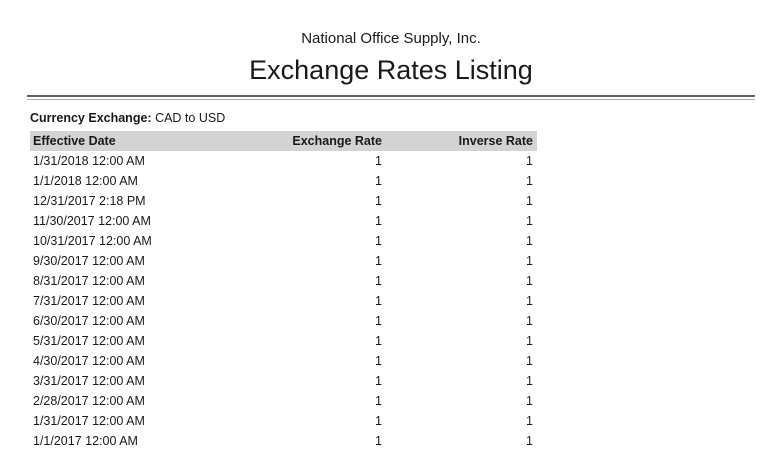 This screenshot has width=777, height=453. What do you see at coordinates (89, 321) in the screenshot?
I see `cell-effective-date: 6/30/2017 12:00 AM` at bounding box center [89, 321].